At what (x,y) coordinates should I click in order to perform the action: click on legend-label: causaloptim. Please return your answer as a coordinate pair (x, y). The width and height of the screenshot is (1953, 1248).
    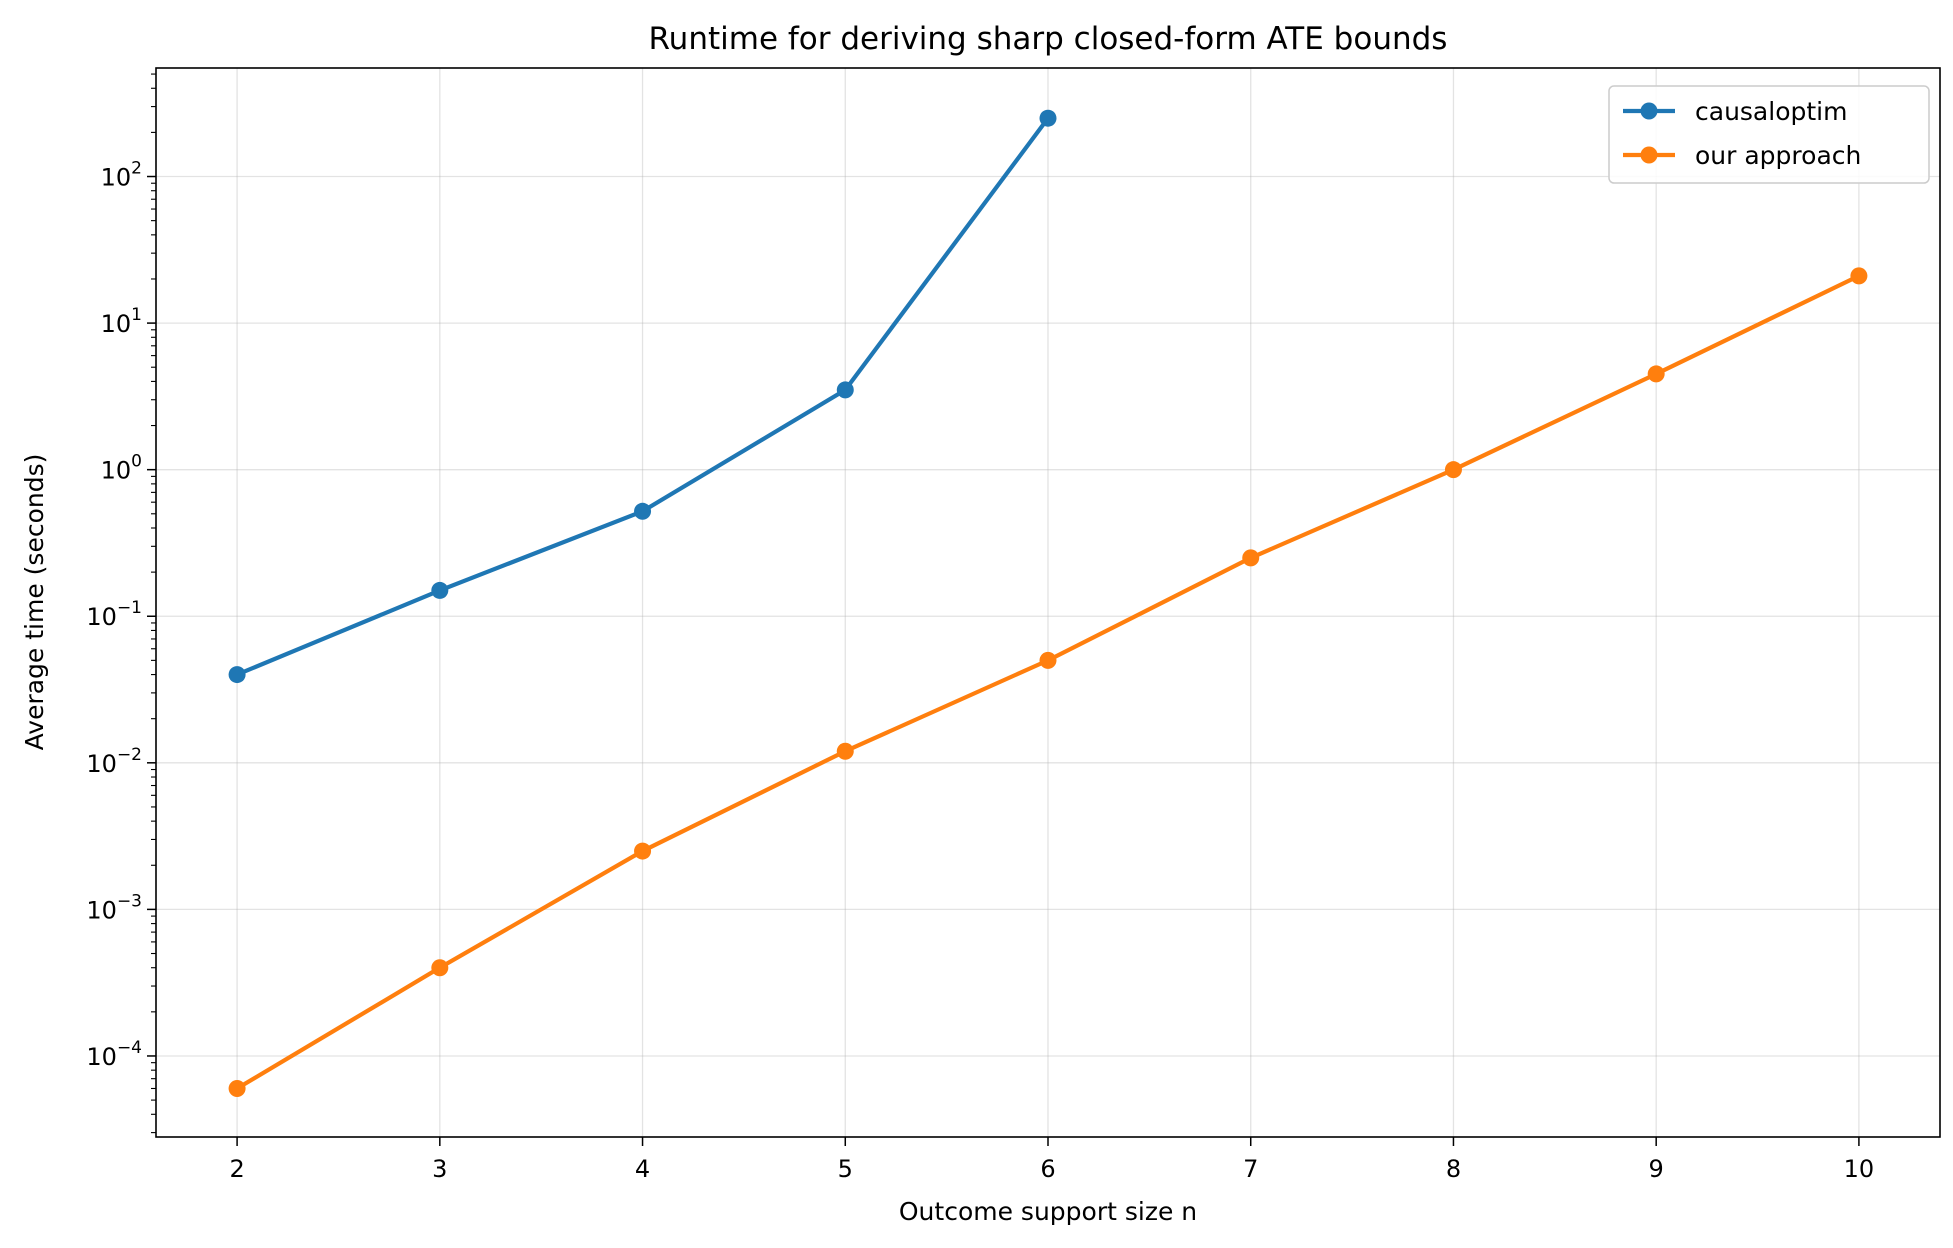
    Looking at the image, I should click on (1771, 111).